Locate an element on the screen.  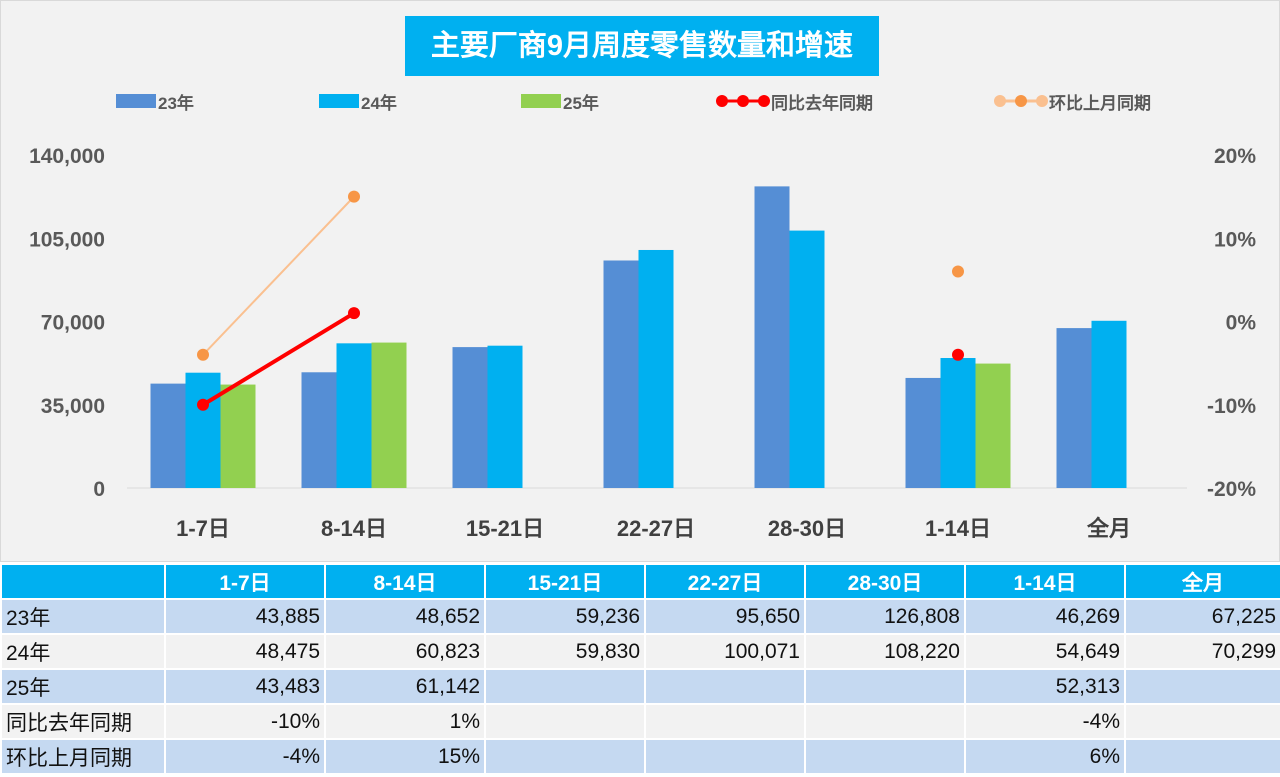
y2-tick-label: 20% is located at coordinates (1235, 156).